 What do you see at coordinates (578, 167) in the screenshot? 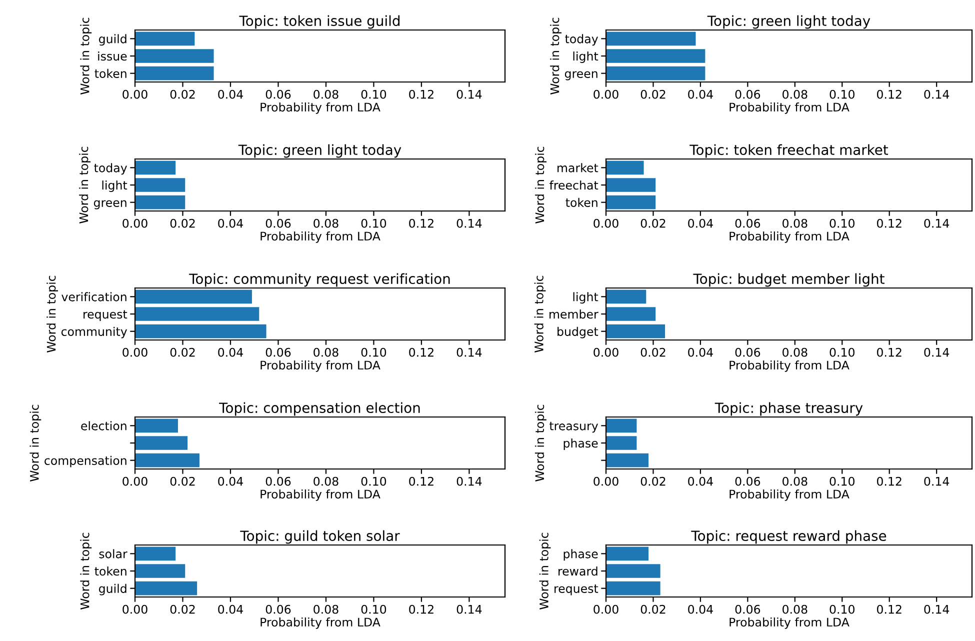
I see `y-tick-label: market` at bounding box center [578, 167].